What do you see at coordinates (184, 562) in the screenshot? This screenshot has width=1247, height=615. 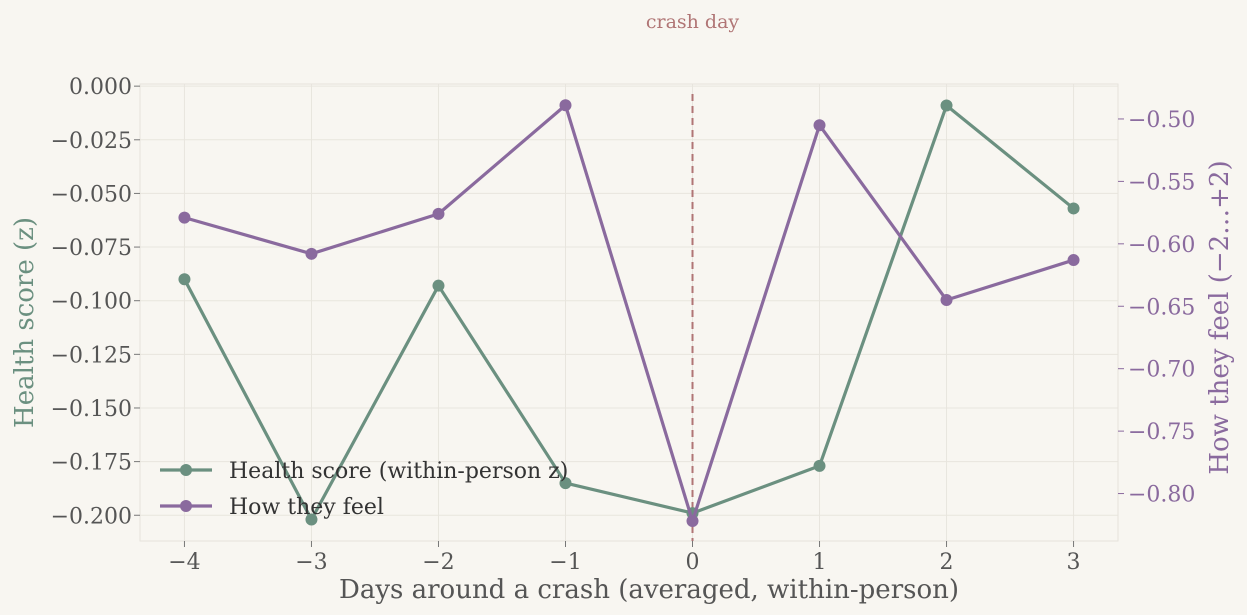 I see `x-tick-label: −4` at bounding box center [184, 562].